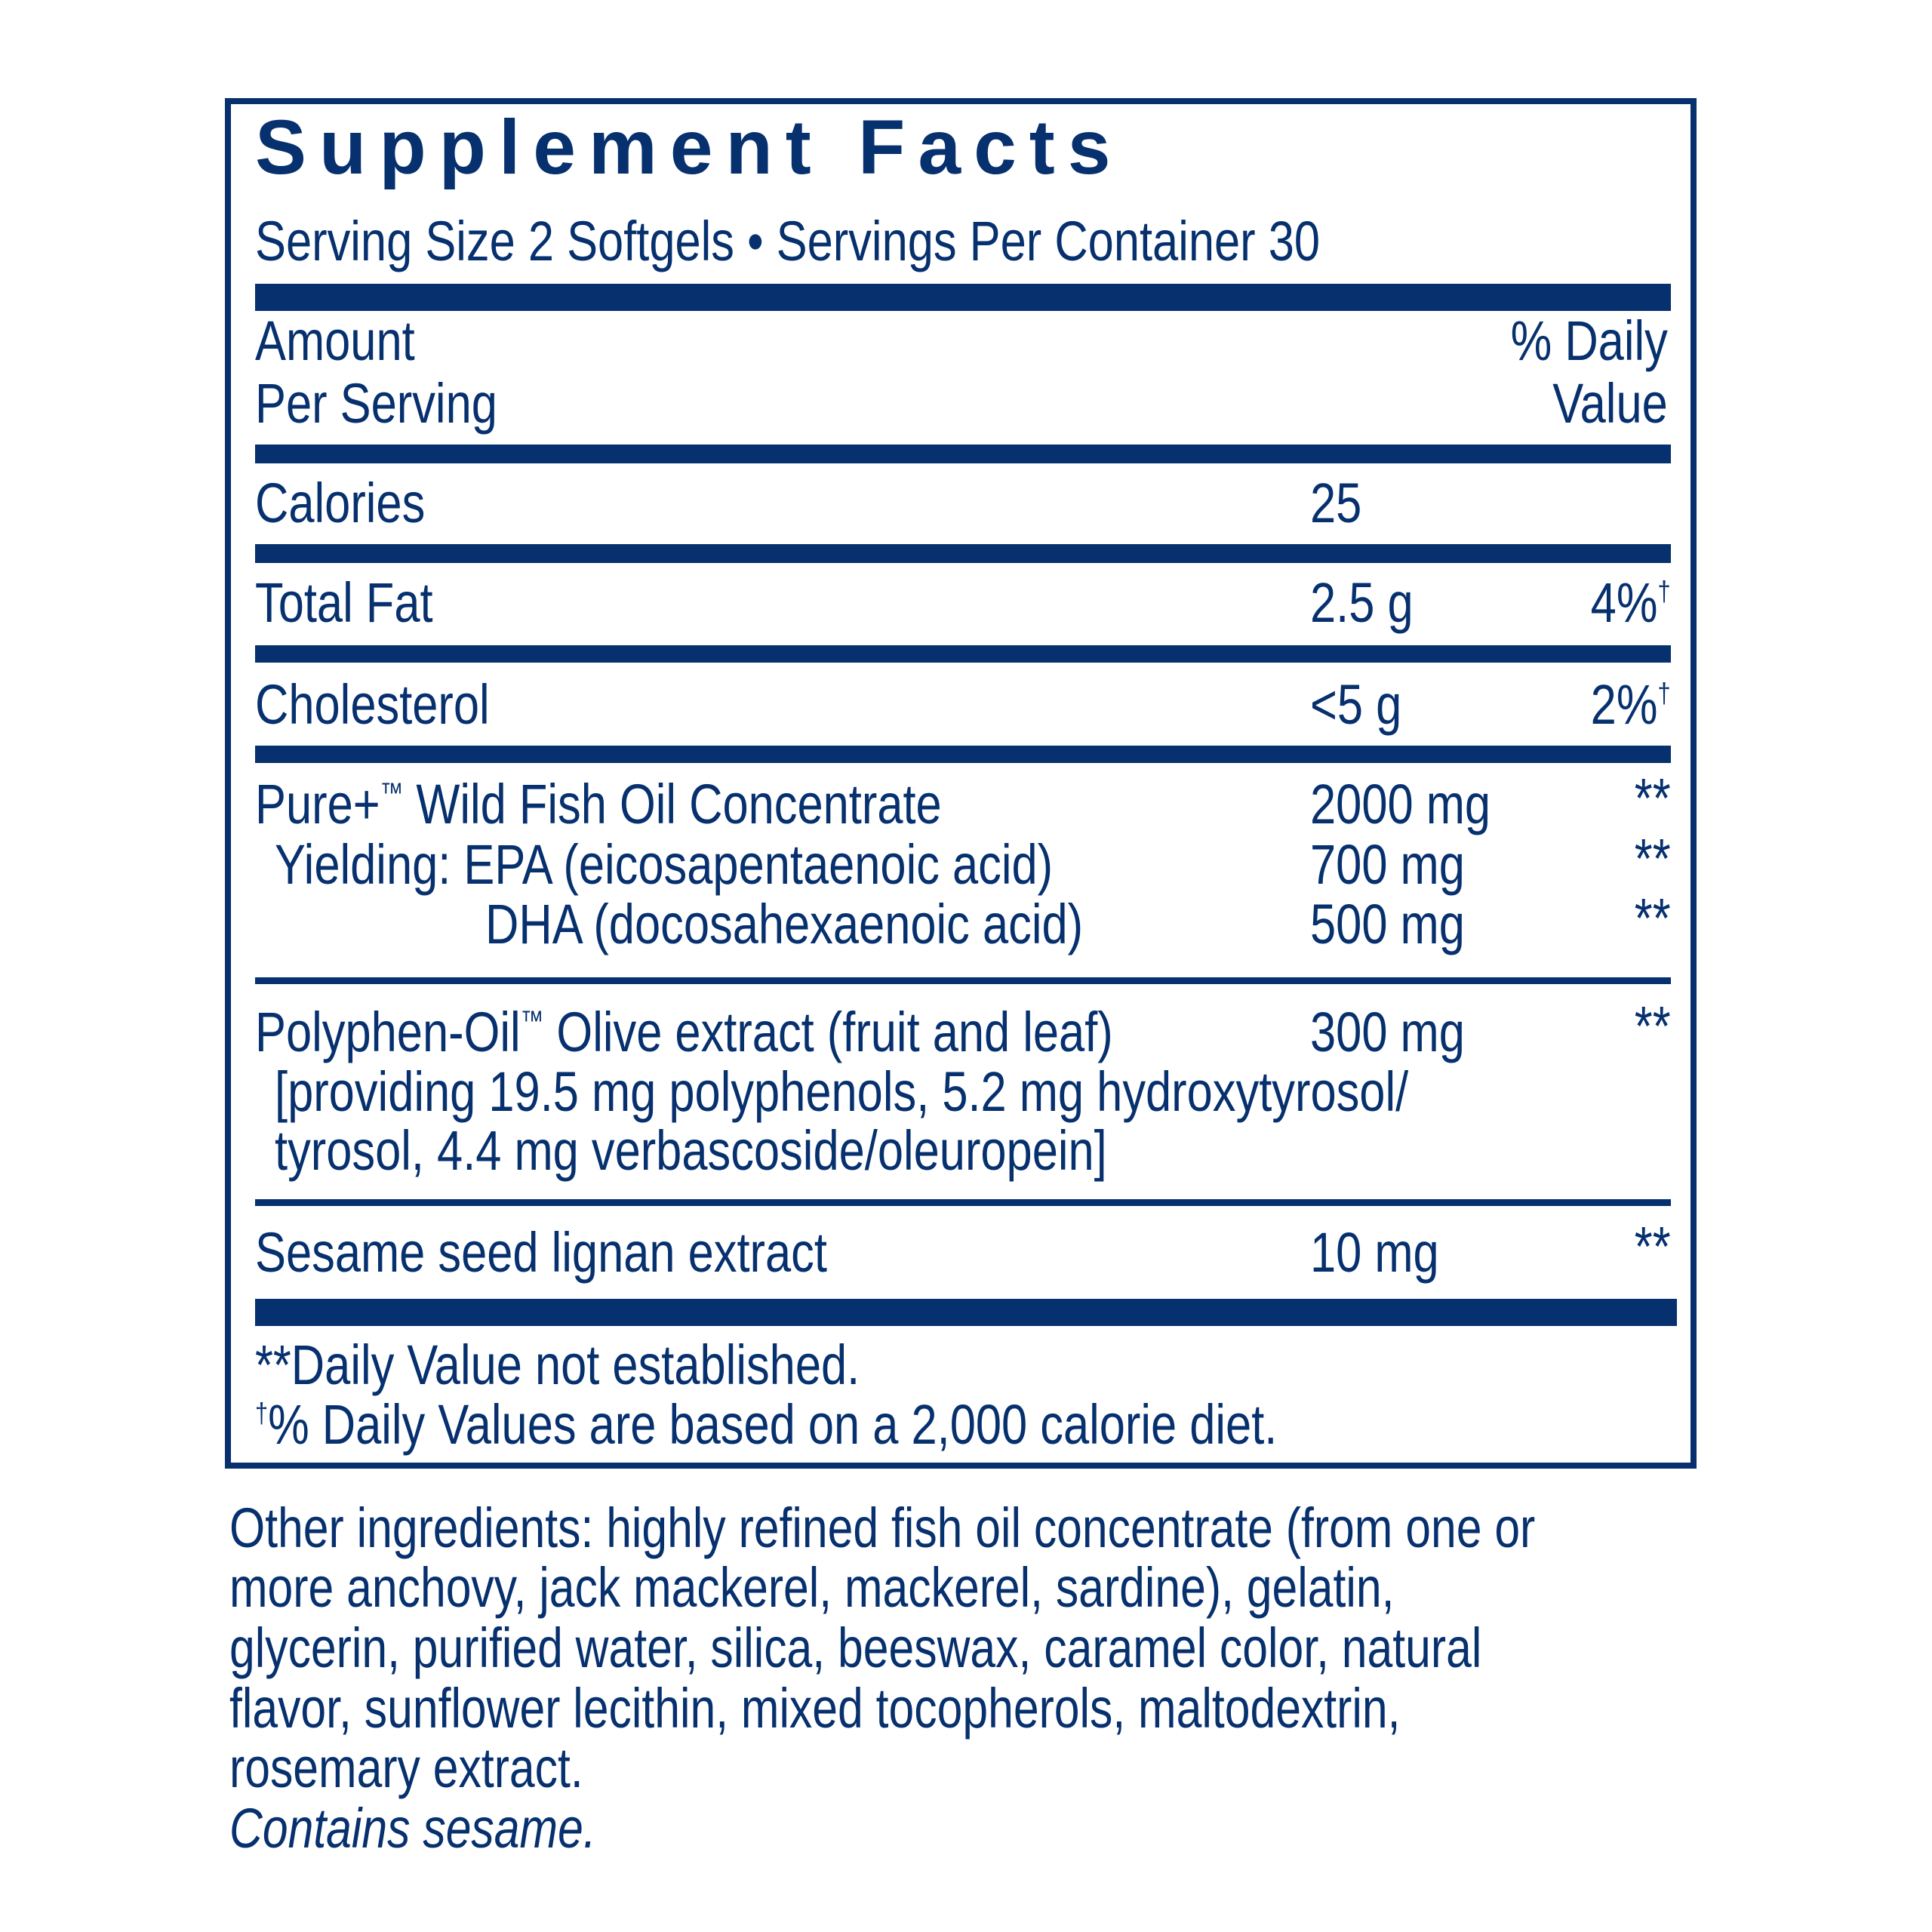 This screenshot has height=1932, width=1932. Describe the element at coordinates (1624, 704) in the screenshot. I see `dv-value: 2%` at that location.